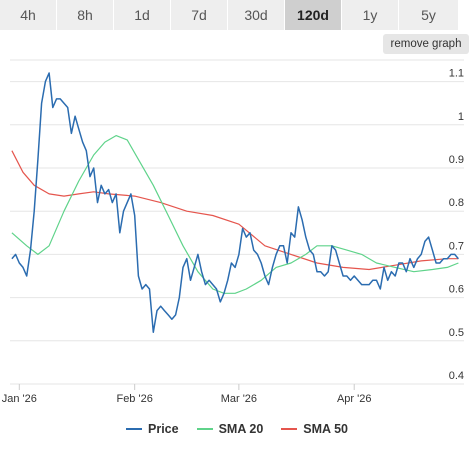  I want to click on tab-1y: 1y, so click(370, 15).